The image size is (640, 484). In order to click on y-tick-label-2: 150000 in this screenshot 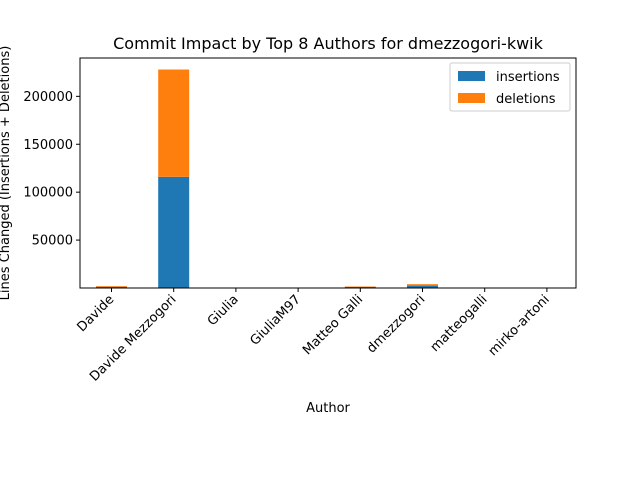, I will do `click(48, 145)`.